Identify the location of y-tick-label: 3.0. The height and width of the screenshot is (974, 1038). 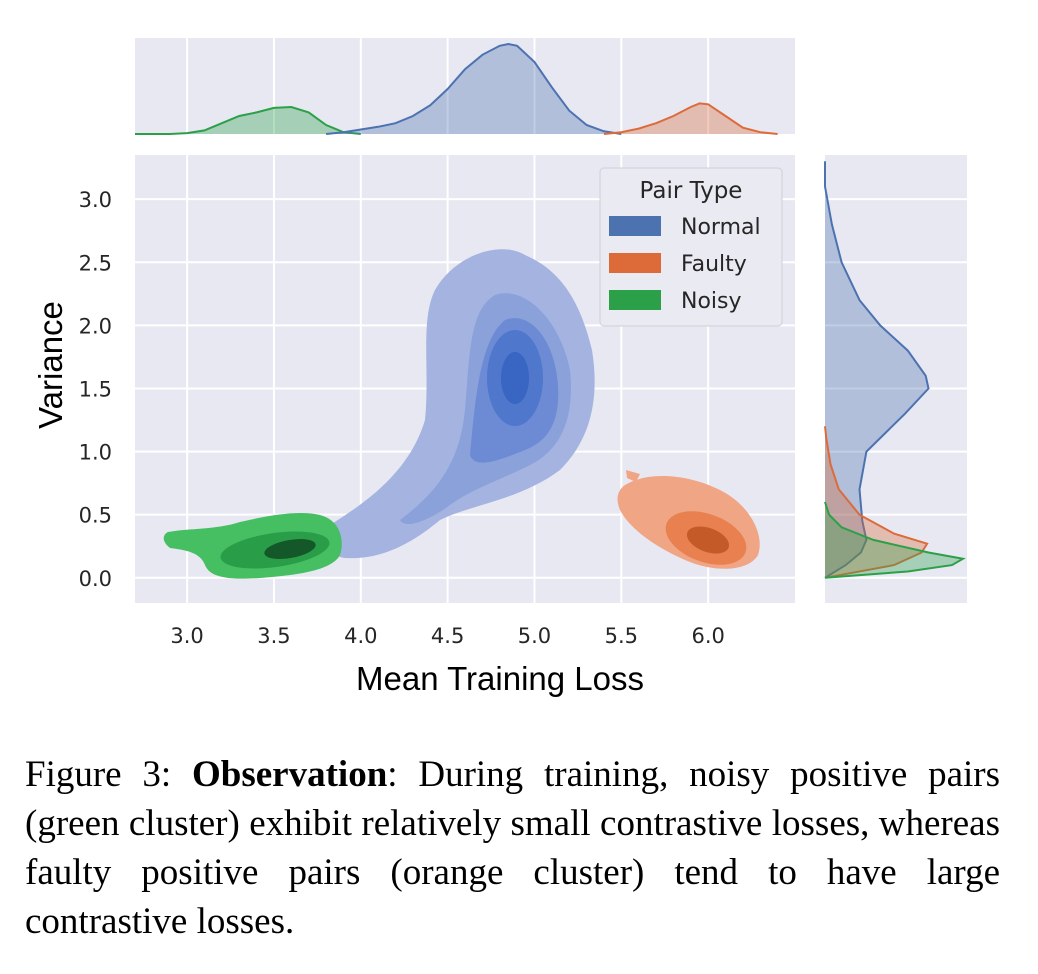
(95, 200).